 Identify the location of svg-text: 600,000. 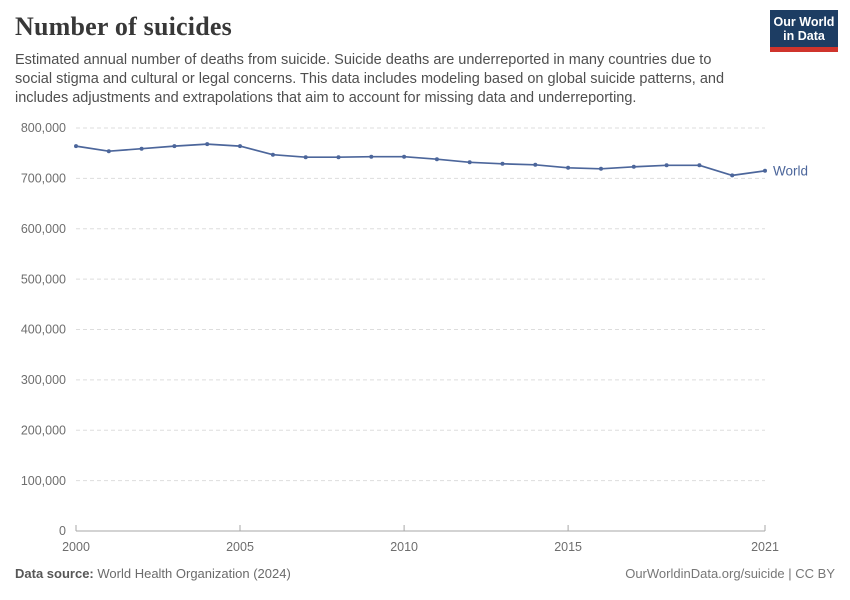
(43, 229).